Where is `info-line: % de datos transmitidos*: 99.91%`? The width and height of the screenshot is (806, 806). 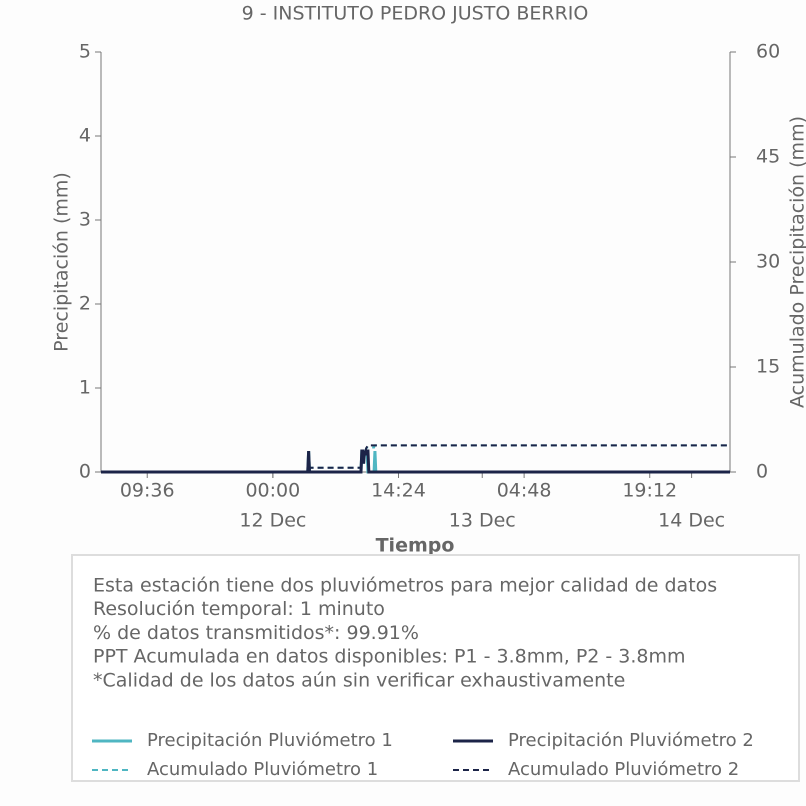
info-line: % de datos transmitidos*: 99.91% is located at coordinates (256, 633).